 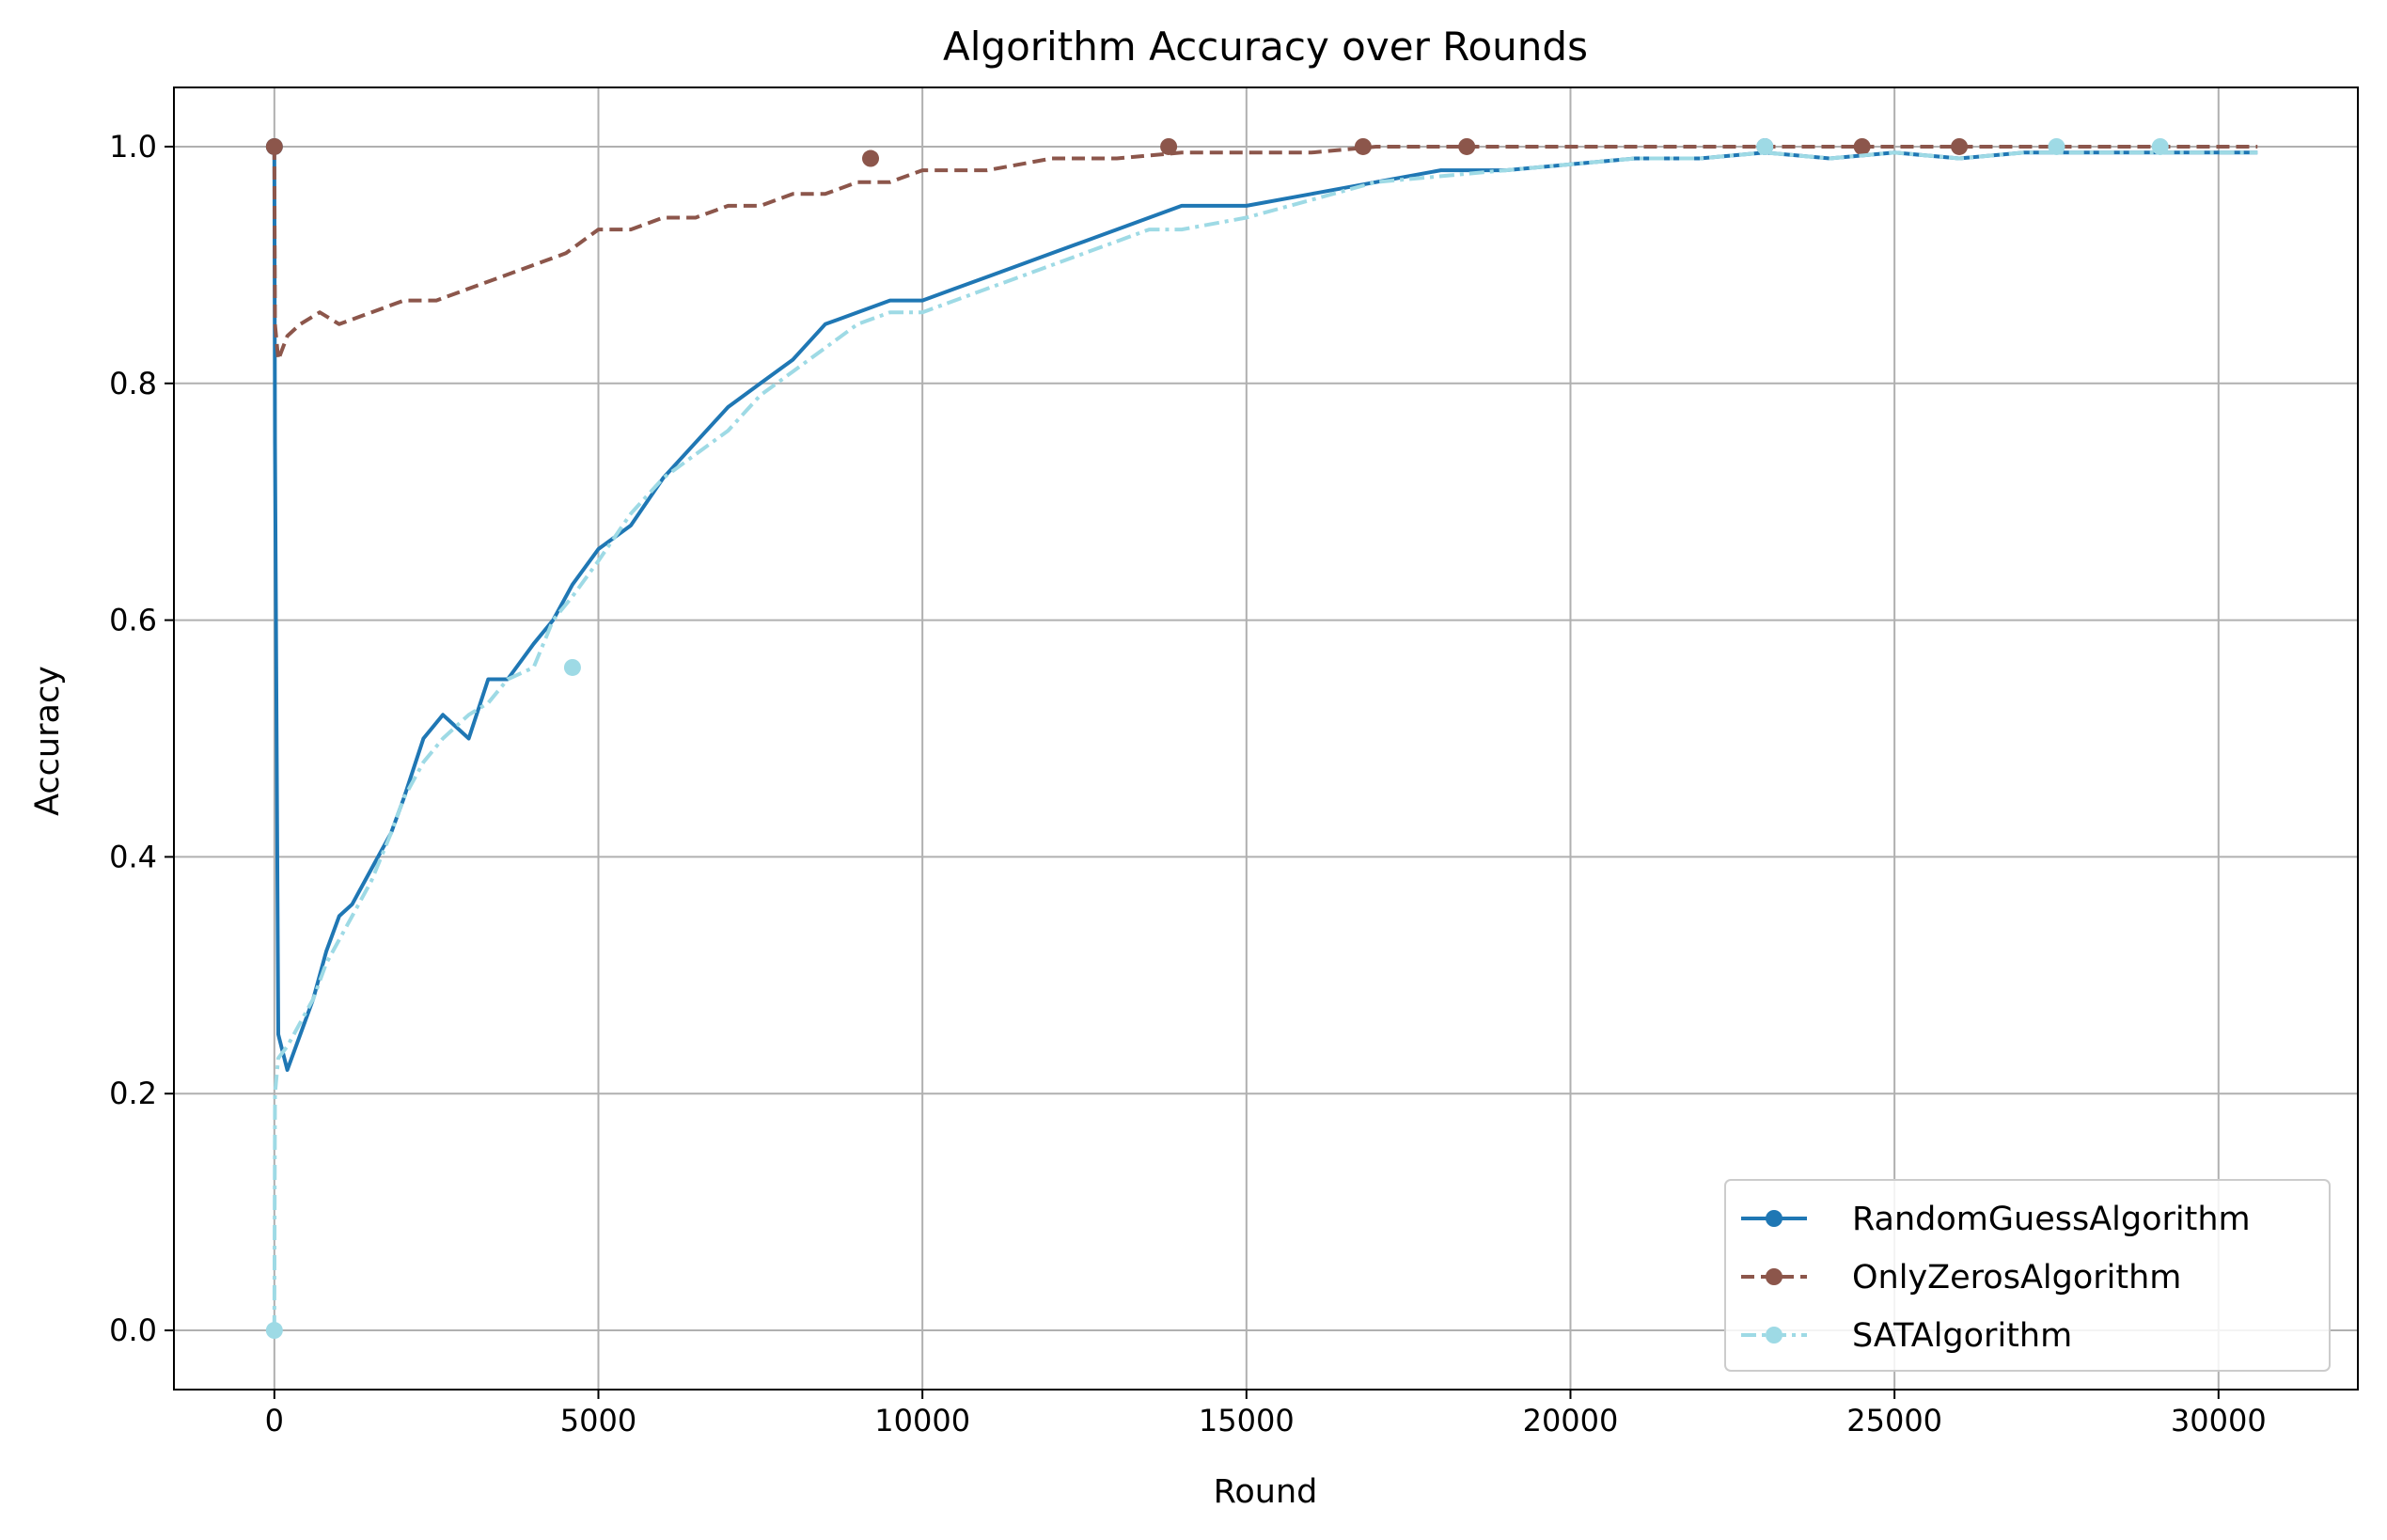 What do you see at coordinates (141, 738) in the screenshot?
I see `y-axis-ticks: 0.0 0.2 0.4 0.6 0.8 1.0` at bounding box center [141, 738].